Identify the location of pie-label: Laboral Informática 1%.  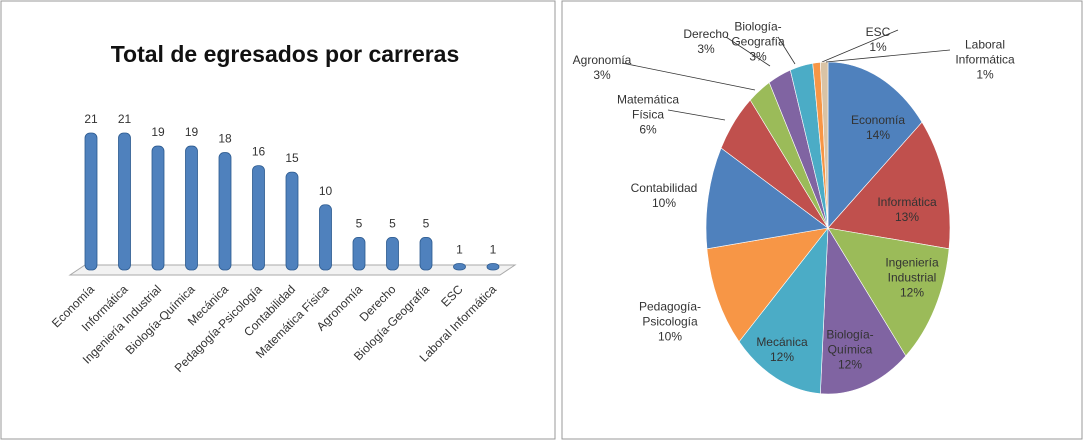
(985, 60).